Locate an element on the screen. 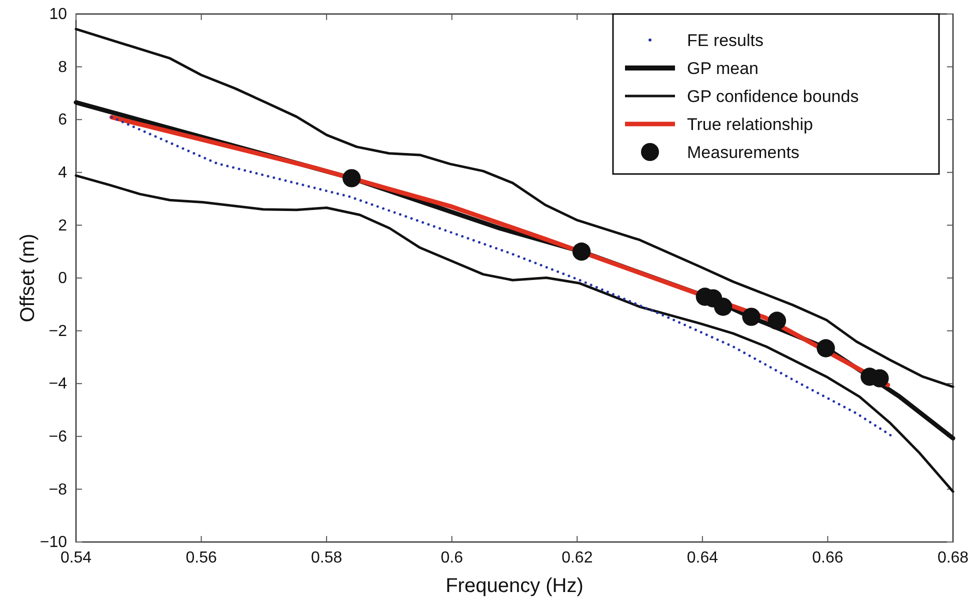  y-tick-label: 0 is located at coordinates (63, 279).